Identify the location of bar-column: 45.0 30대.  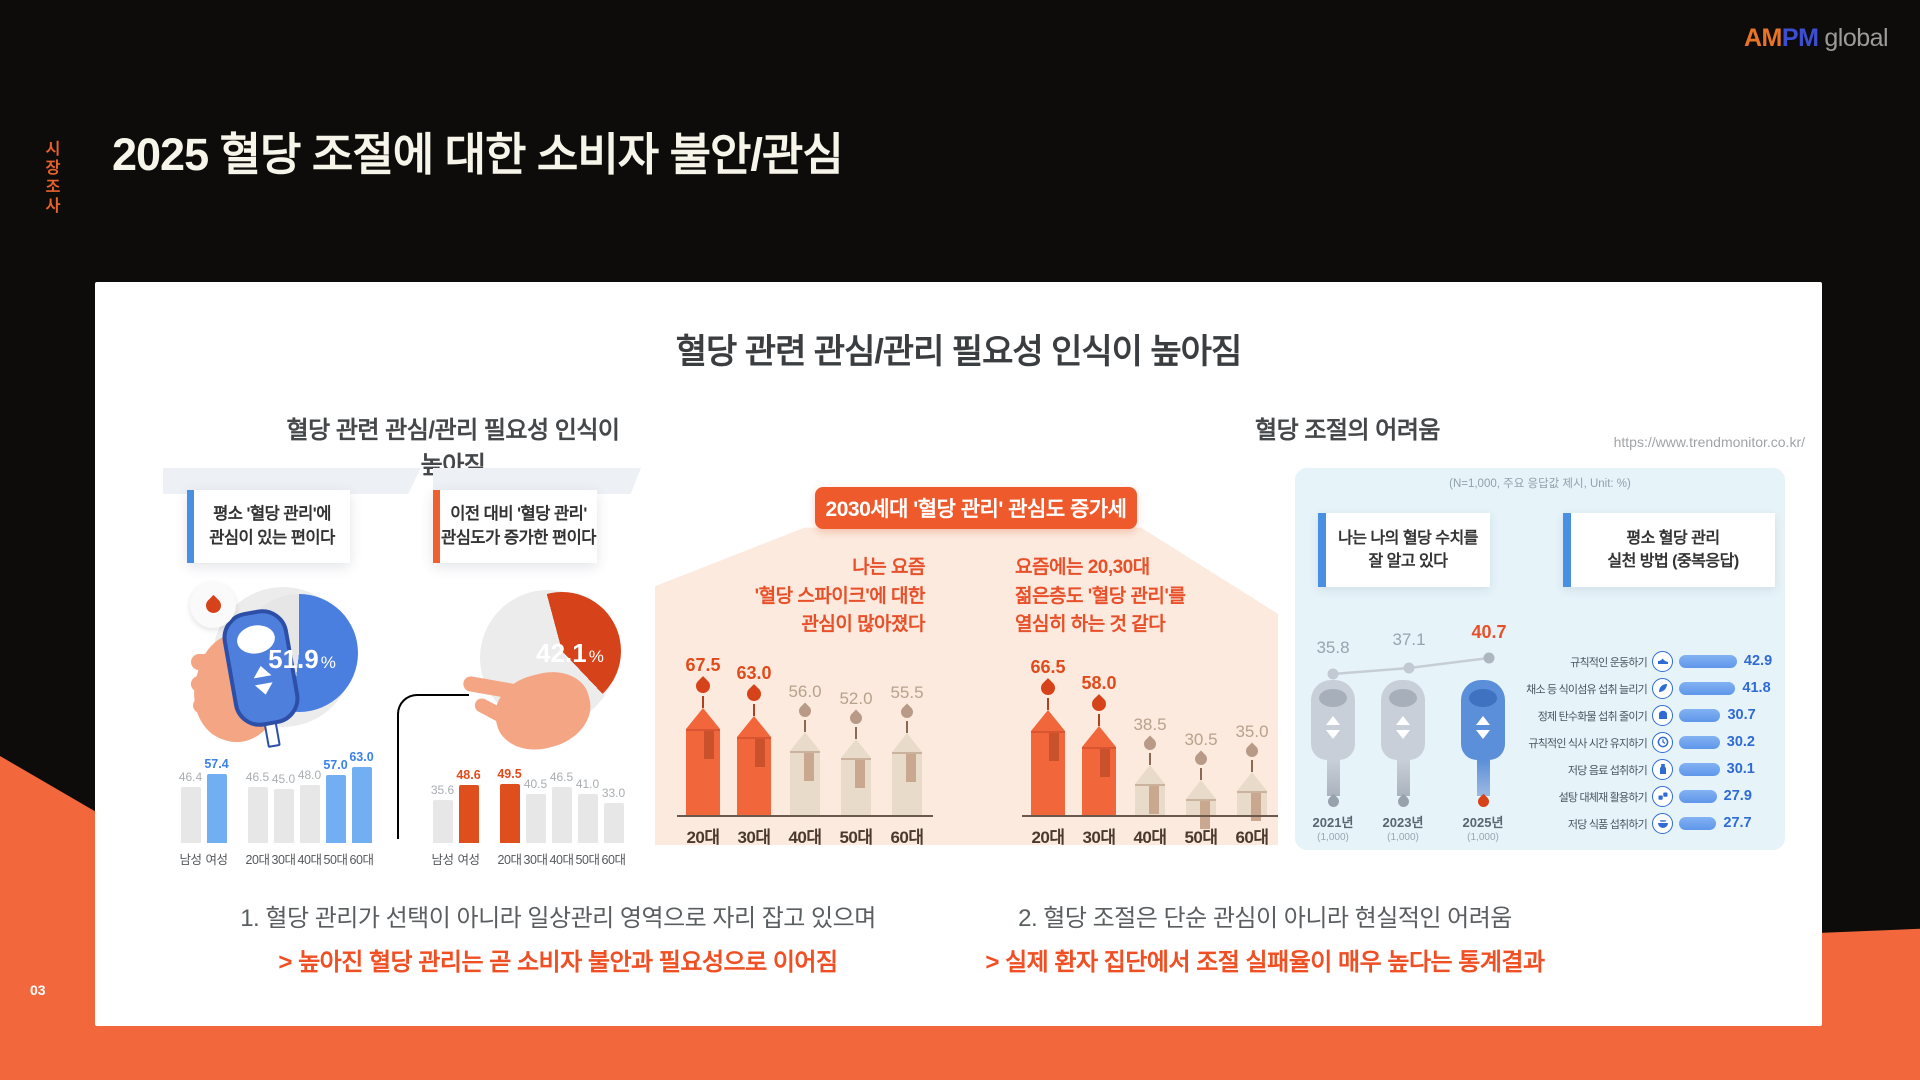
(284, 820).